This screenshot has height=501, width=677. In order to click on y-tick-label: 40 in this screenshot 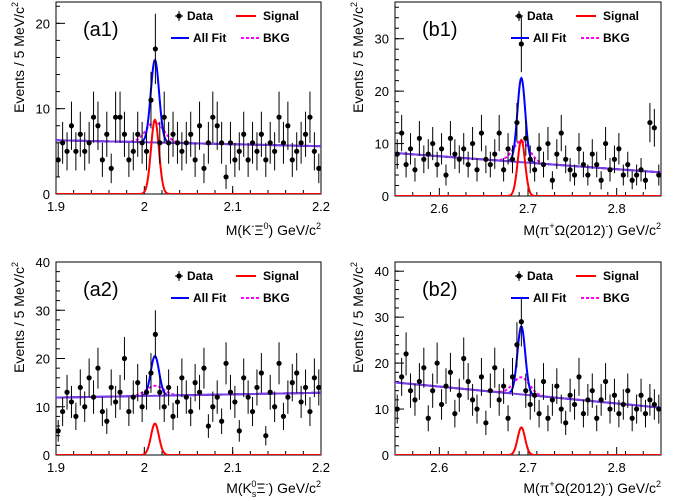, I will do `click(382, 271)`.